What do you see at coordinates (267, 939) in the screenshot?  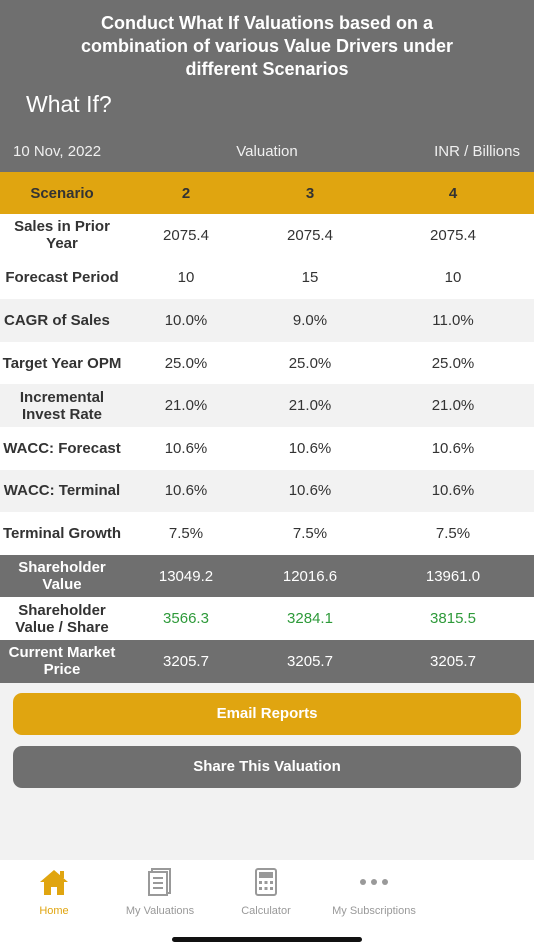 I see `home-indicator` at bounding box center [267, 939].